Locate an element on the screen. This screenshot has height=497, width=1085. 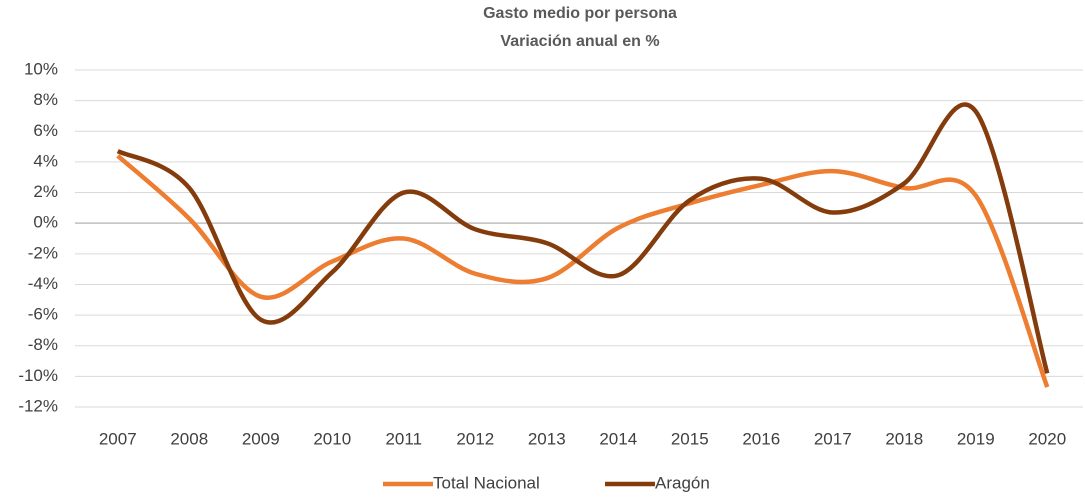
x-tick-label: 2012 is located at coordinates (475, 438).